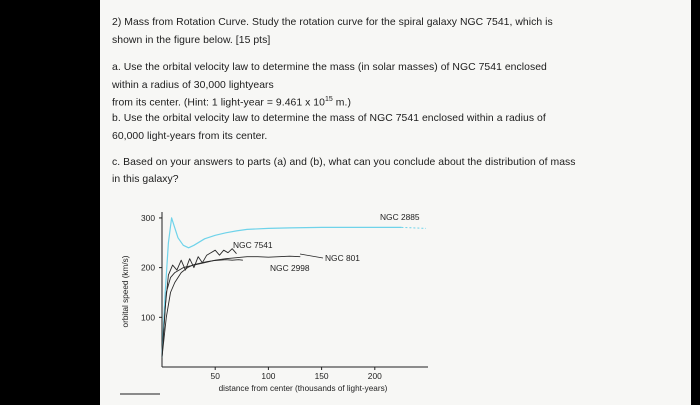 This screenshot has height=405, width=700. What do you see at coordinates (193, 85) in the screenshot?
I see `part-a-line2: within a radius of 30,000 lightyears` at bounding box center [193, 85].